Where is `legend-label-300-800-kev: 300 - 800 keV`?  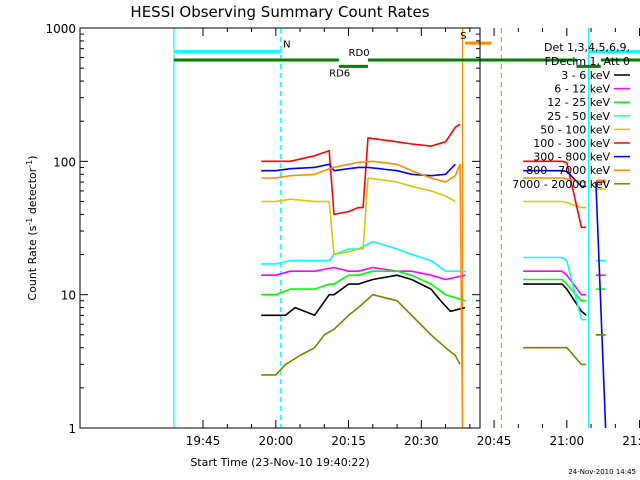 legend-label-300-800-kev: 300 - 800 keV is located at coordinates (571, 157).